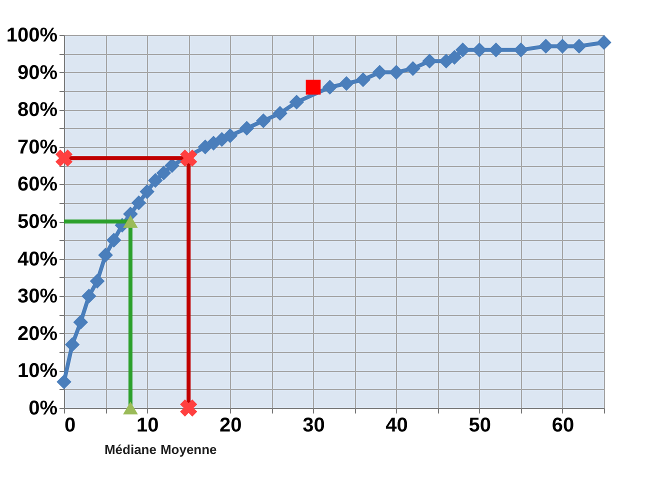 The width and height of the screenshot is (652, 484). I want to click on y-tick-label: 10%, so click(37, 371).